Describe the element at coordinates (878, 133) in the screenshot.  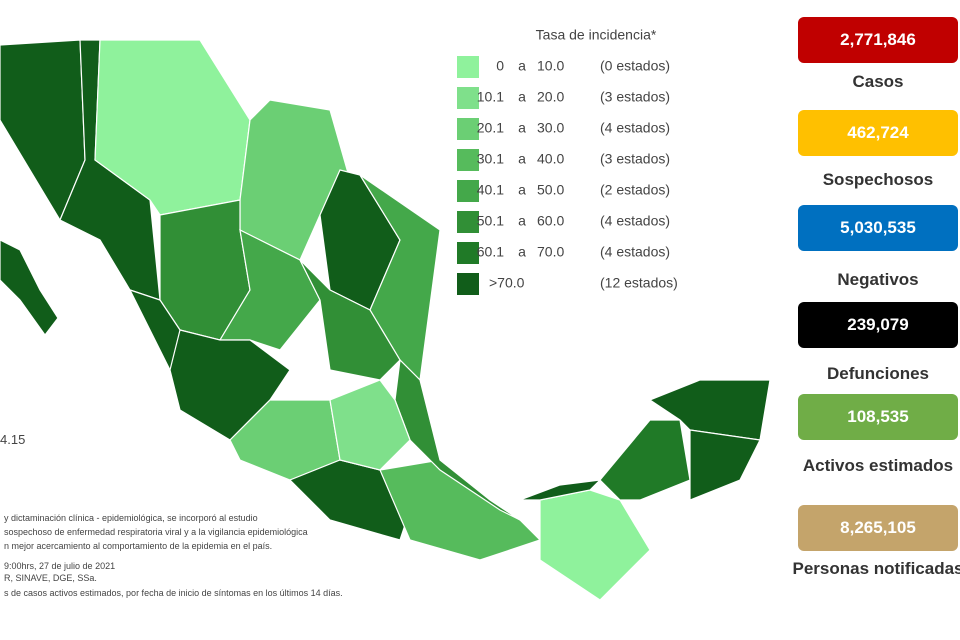
I see `stat-value: 462,724` at that location.